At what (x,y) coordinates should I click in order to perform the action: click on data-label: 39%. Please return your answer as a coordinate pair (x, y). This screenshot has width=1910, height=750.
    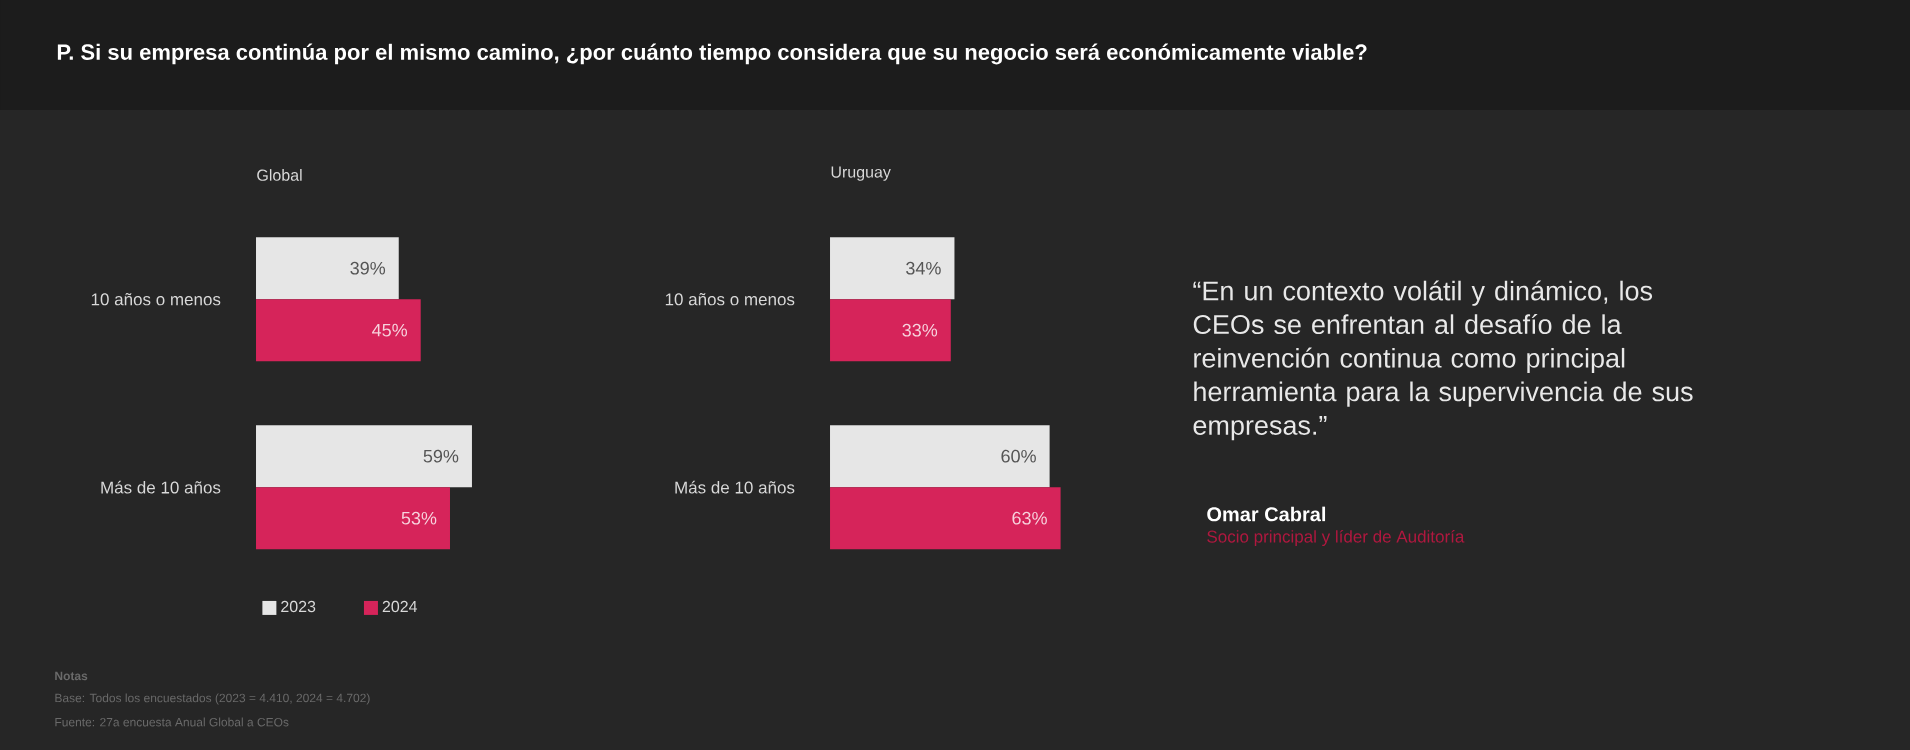
    Looking at the image, I should click on (368, 268).